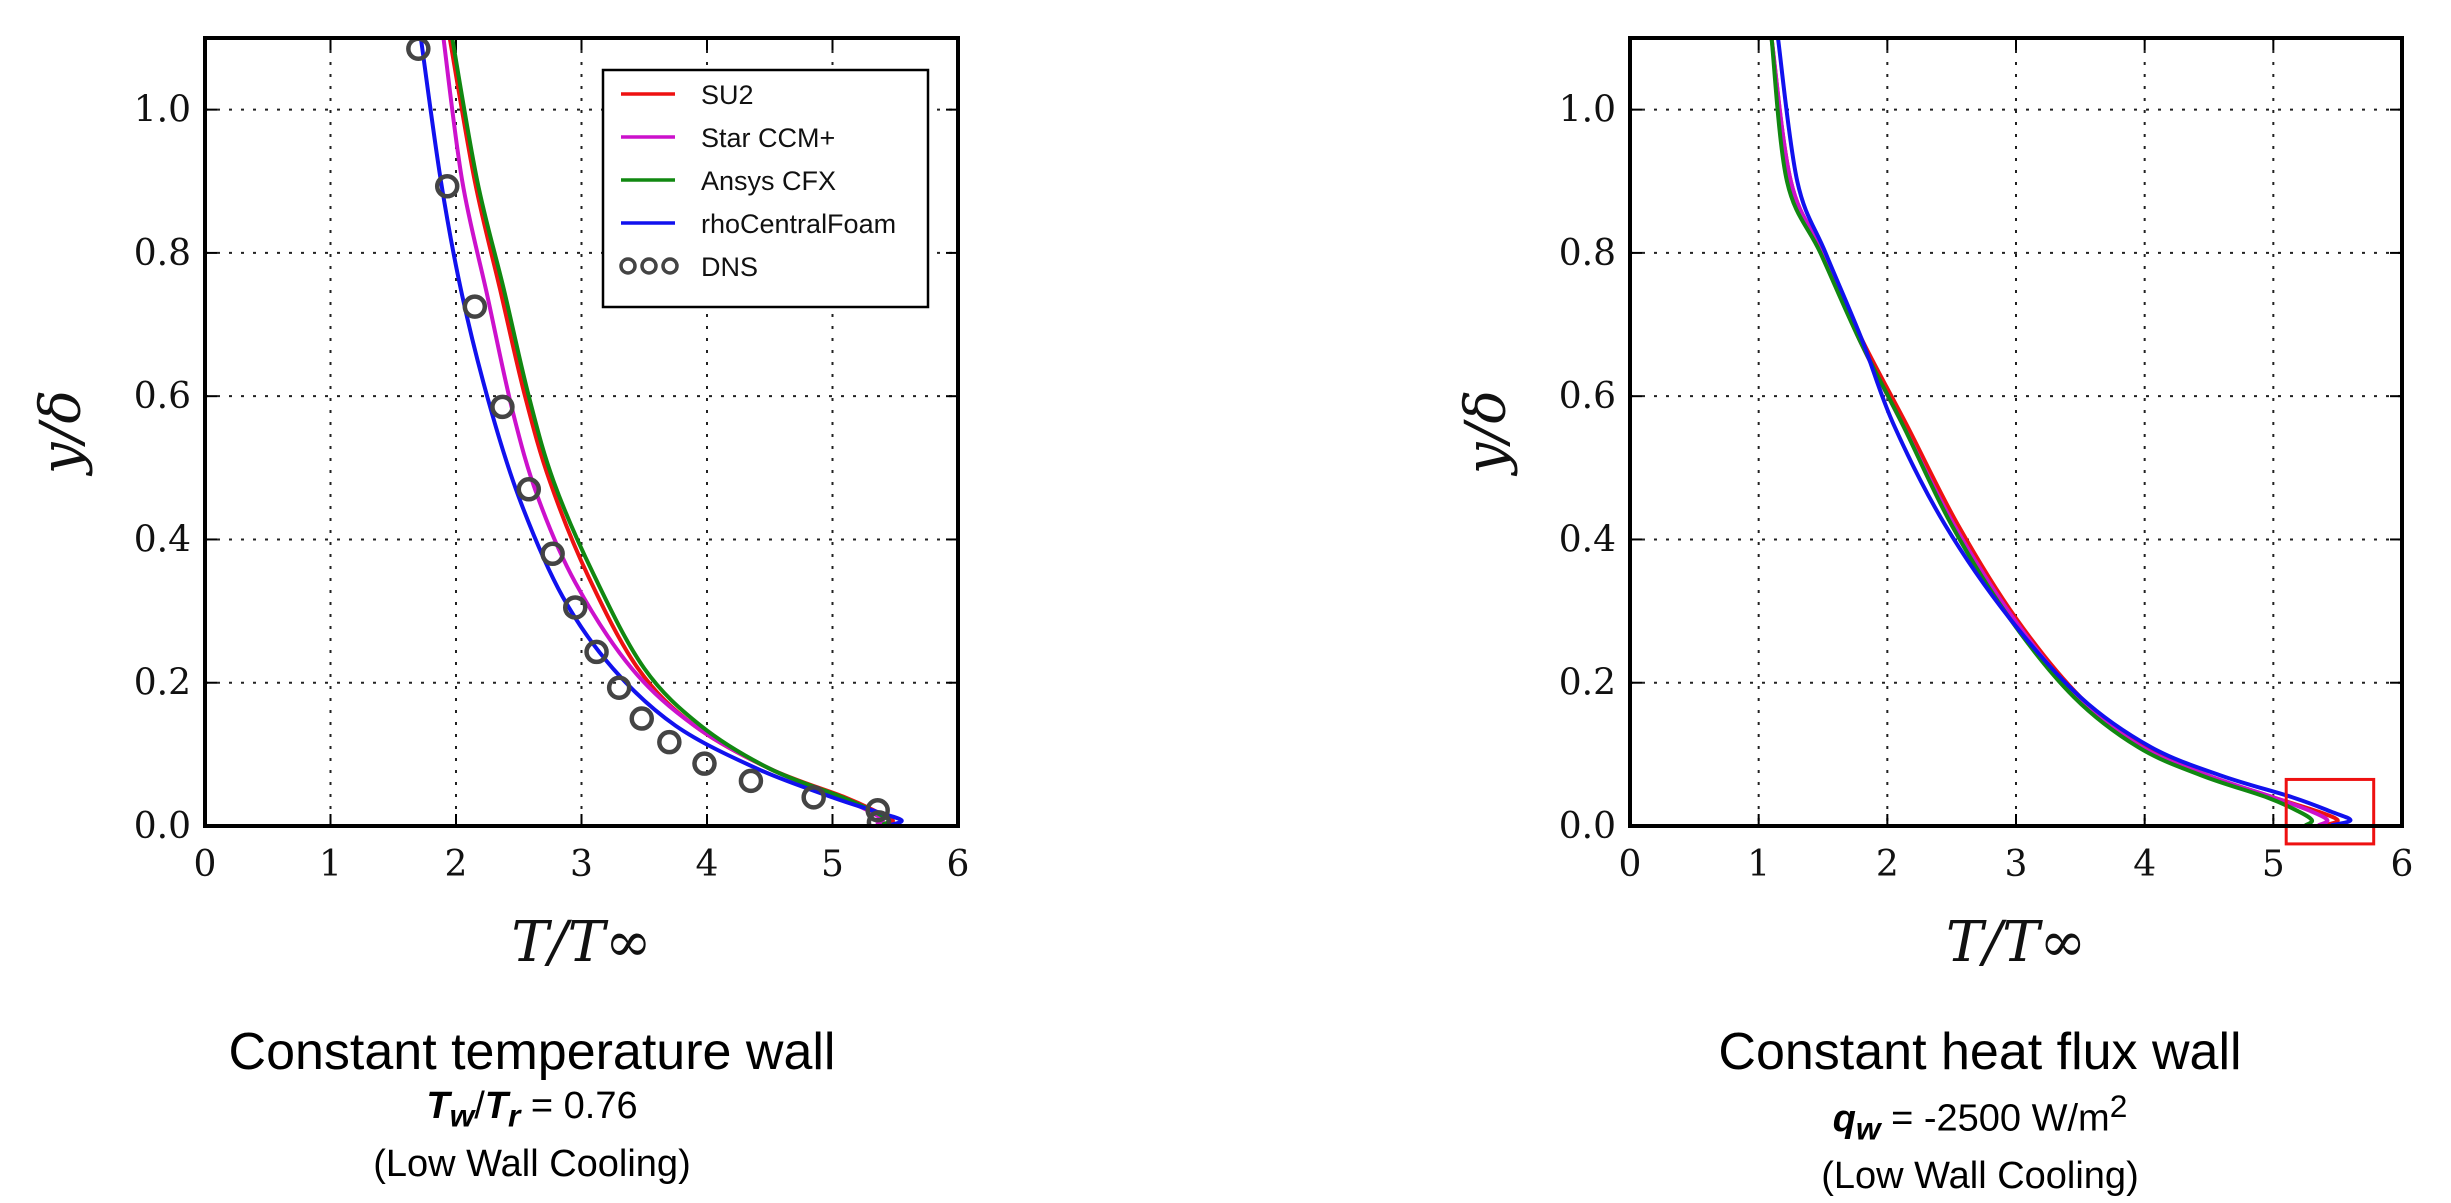 This screenshot has height=1203, width=2451. I want to click on legend-label: rhoCentralFoam, so click(798, 224).